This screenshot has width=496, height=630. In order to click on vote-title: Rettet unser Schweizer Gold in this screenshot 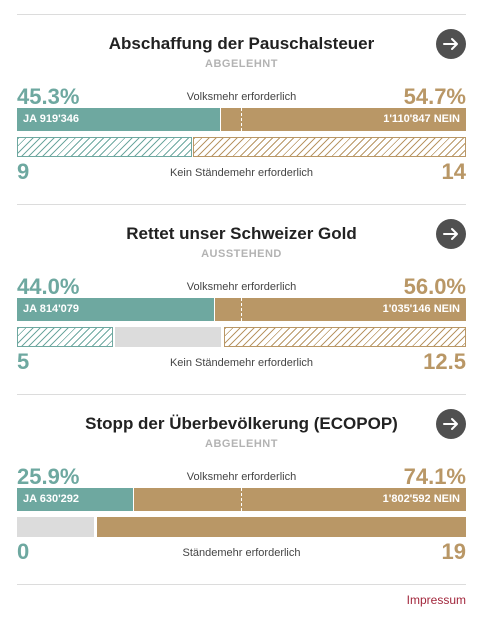, I will do `click(241, 233)`.